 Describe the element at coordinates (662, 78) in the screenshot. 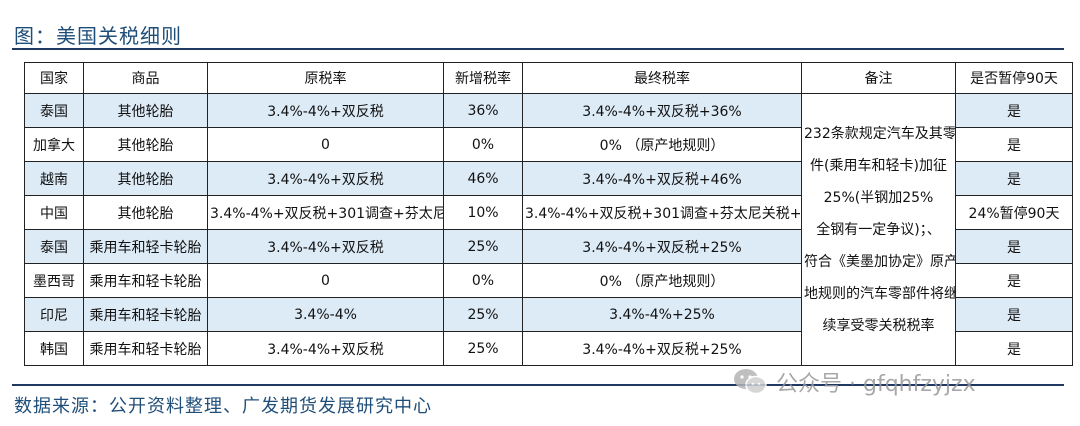

I see `header-final-rate: 最终税率` at that location.